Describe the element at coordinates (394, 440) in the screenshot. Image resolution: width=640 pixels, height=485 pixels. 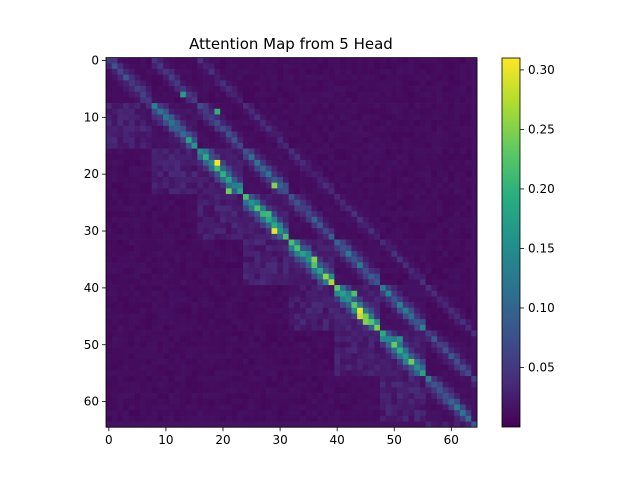
I see `x-tick-label: 50` at that location.